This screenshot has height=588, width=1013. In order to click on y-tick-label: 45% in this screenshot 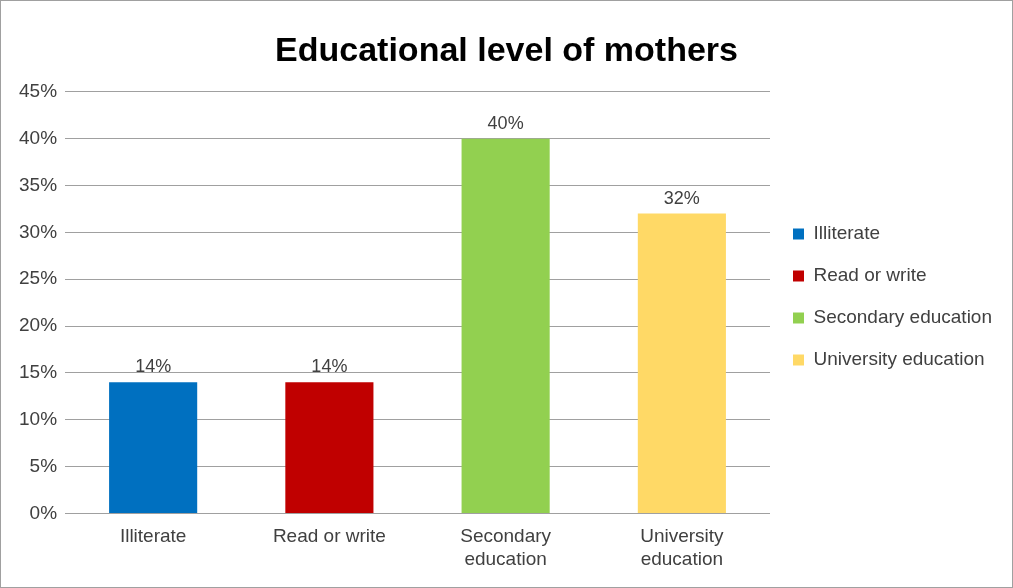, I will do `click(38, 91)`.